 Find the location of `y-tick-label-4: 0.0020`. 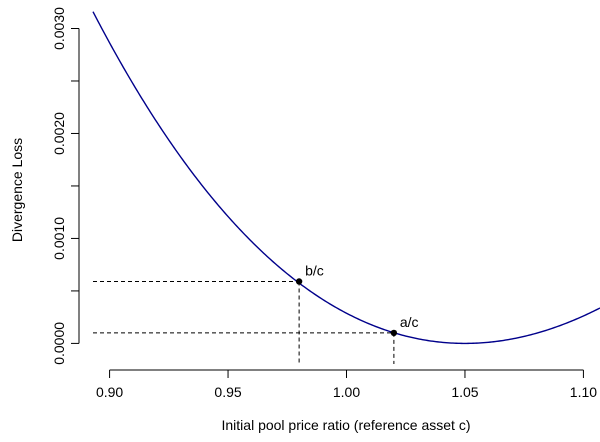

y-tick-label-4: 0.0020 is located at coordinates (59, 133).